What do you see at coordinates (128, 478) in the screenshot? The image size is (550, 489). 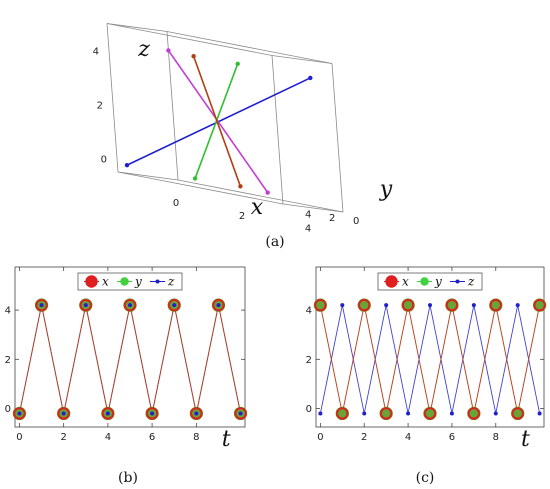 I see `caption-b: (b)` at bounding box center [128, 478].